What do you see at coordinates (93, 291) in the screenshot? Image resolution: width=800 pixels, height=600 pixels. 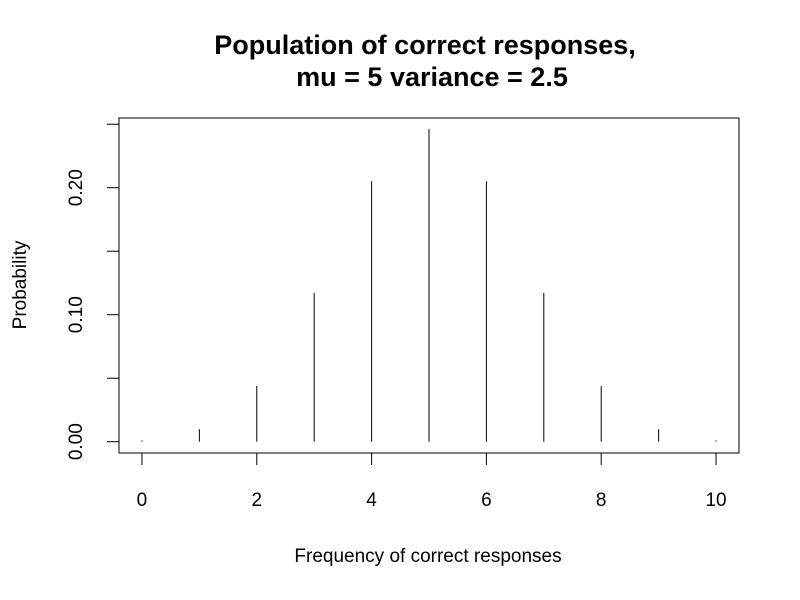 I see `y-axis: 0.00 0.10 0.20` at bounding box center [93, 291].